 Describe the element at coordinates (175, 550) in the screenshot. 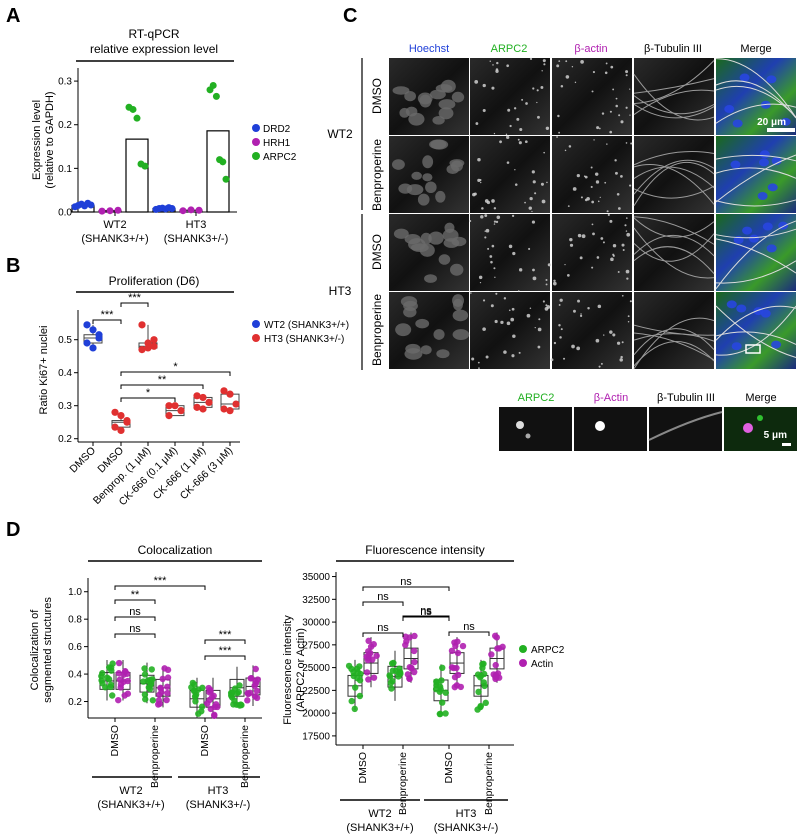

I see `panel-d-left-title: Colocalization` at that location.